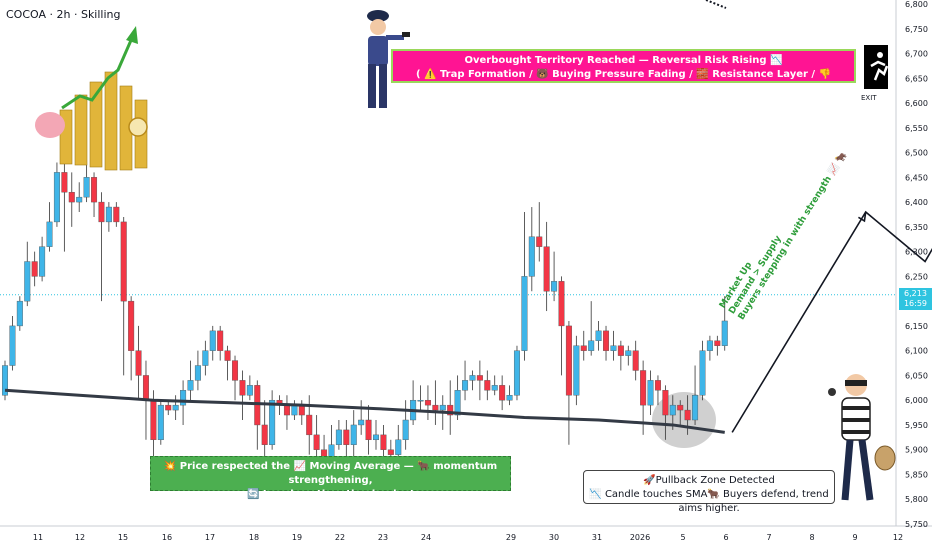  Describe the element at coordinates (682, 537) in the screenshot. I see `x-tick-label: 5` at that location.